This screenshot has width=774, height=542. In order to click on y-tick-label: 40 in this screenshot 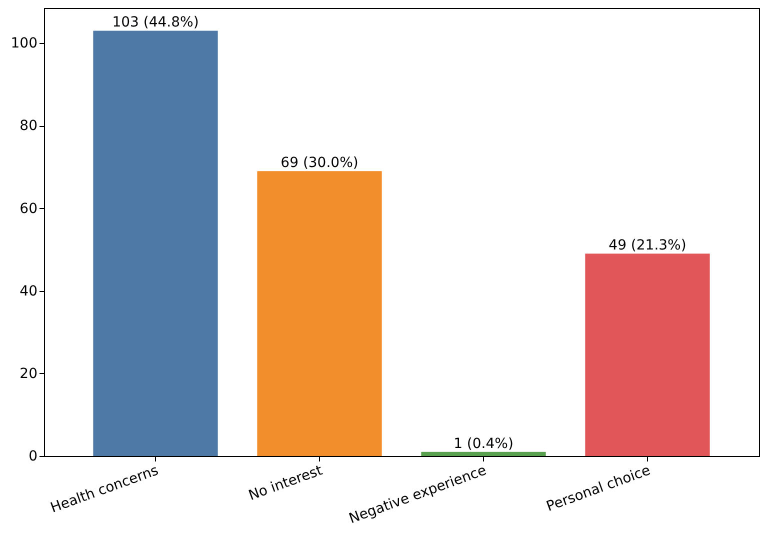, I will do `click(29, 291)`.